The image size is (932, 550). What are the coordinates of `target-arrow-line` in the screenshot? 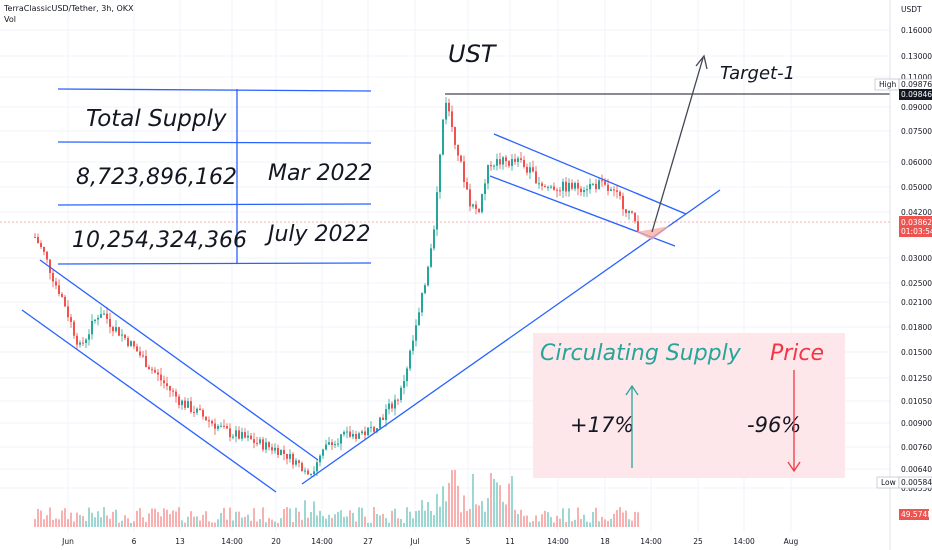 It's located at (677, 145).